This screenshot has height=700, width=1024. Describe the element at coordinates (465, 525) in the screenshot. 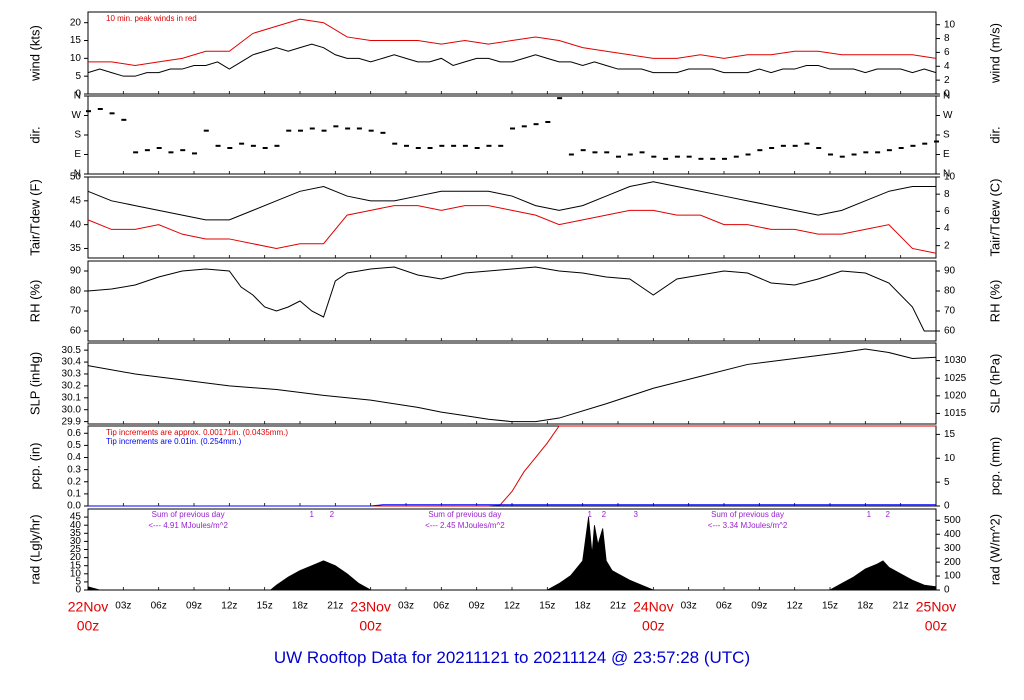

I see `rad-day-note-value: <--- 2.45 MJoules/m^2` at that location.